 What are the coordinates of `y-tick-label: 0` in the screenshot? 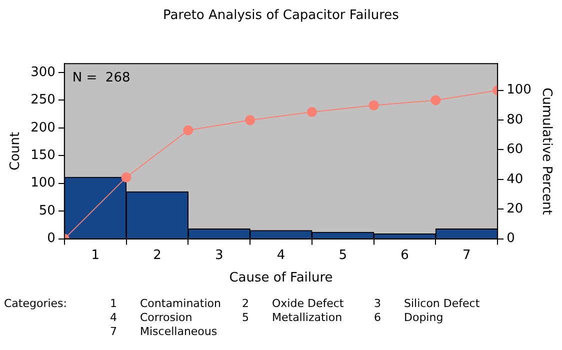 It's located at (51, 238).